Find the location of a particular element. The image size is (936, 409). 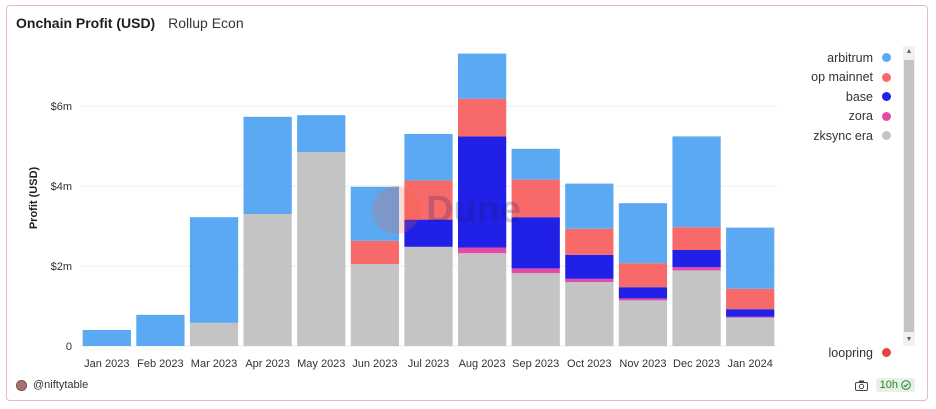

x-tick-label: Jul 2023 is located at coordinates (429, 364).